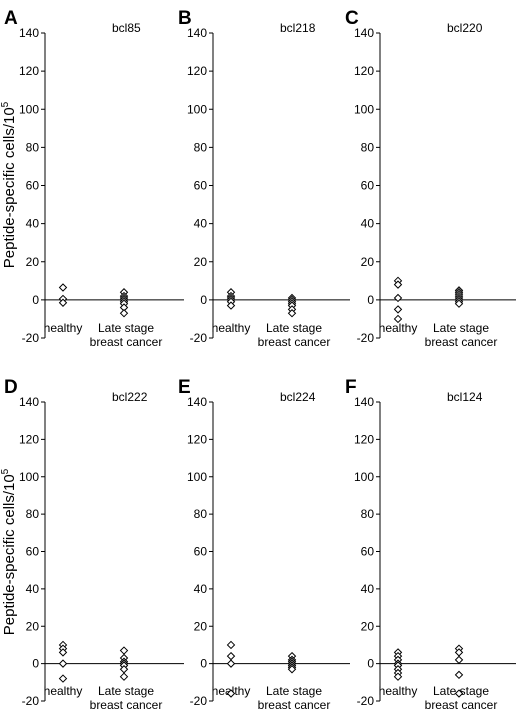 Image resolution: width=520 pixels, height=723 pixels. I want to click on panel-title: bcl124, so click(465, 397).